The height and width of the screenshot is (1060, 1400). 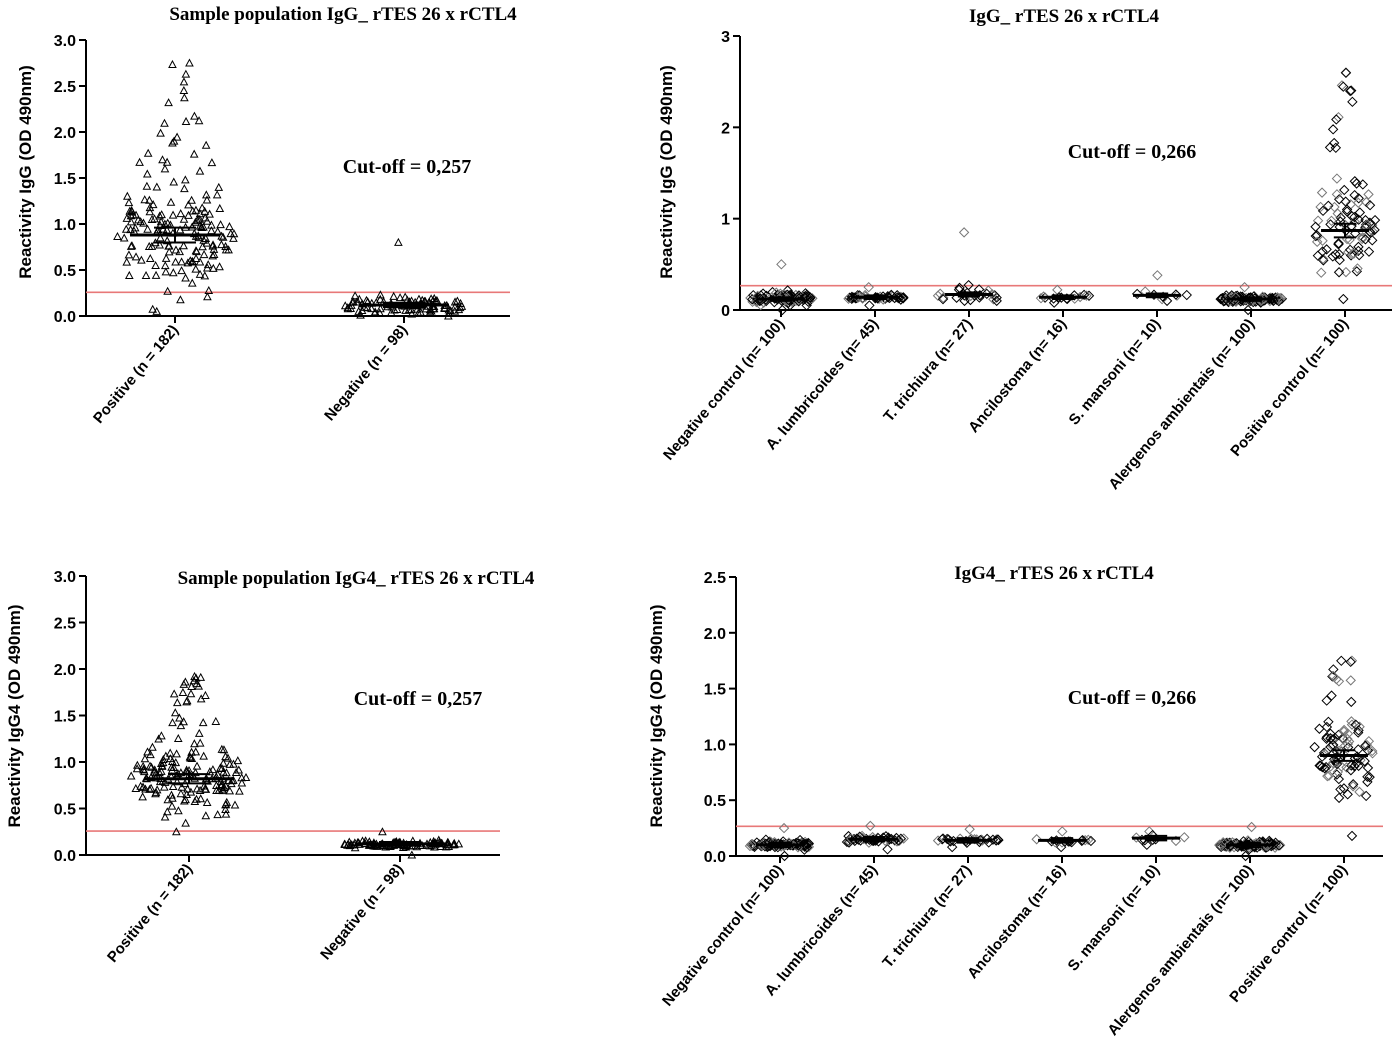 What do you see at coordinates (822, 385) in the screenshot?
I see `x-tick-label: A. lumbricoides (n= 45)` at bounding box center [822, 385].